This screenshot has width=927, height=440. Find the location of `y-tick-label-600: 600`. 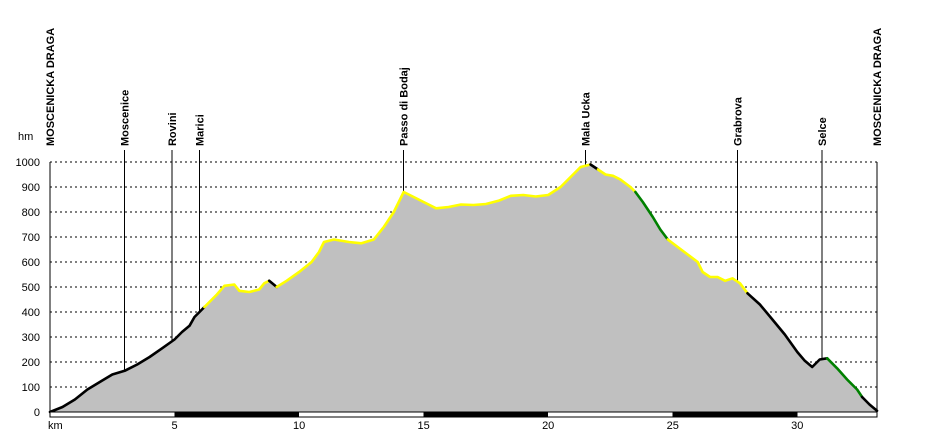

y-tick-label-600: 600 is located at coordinates (31, 263).